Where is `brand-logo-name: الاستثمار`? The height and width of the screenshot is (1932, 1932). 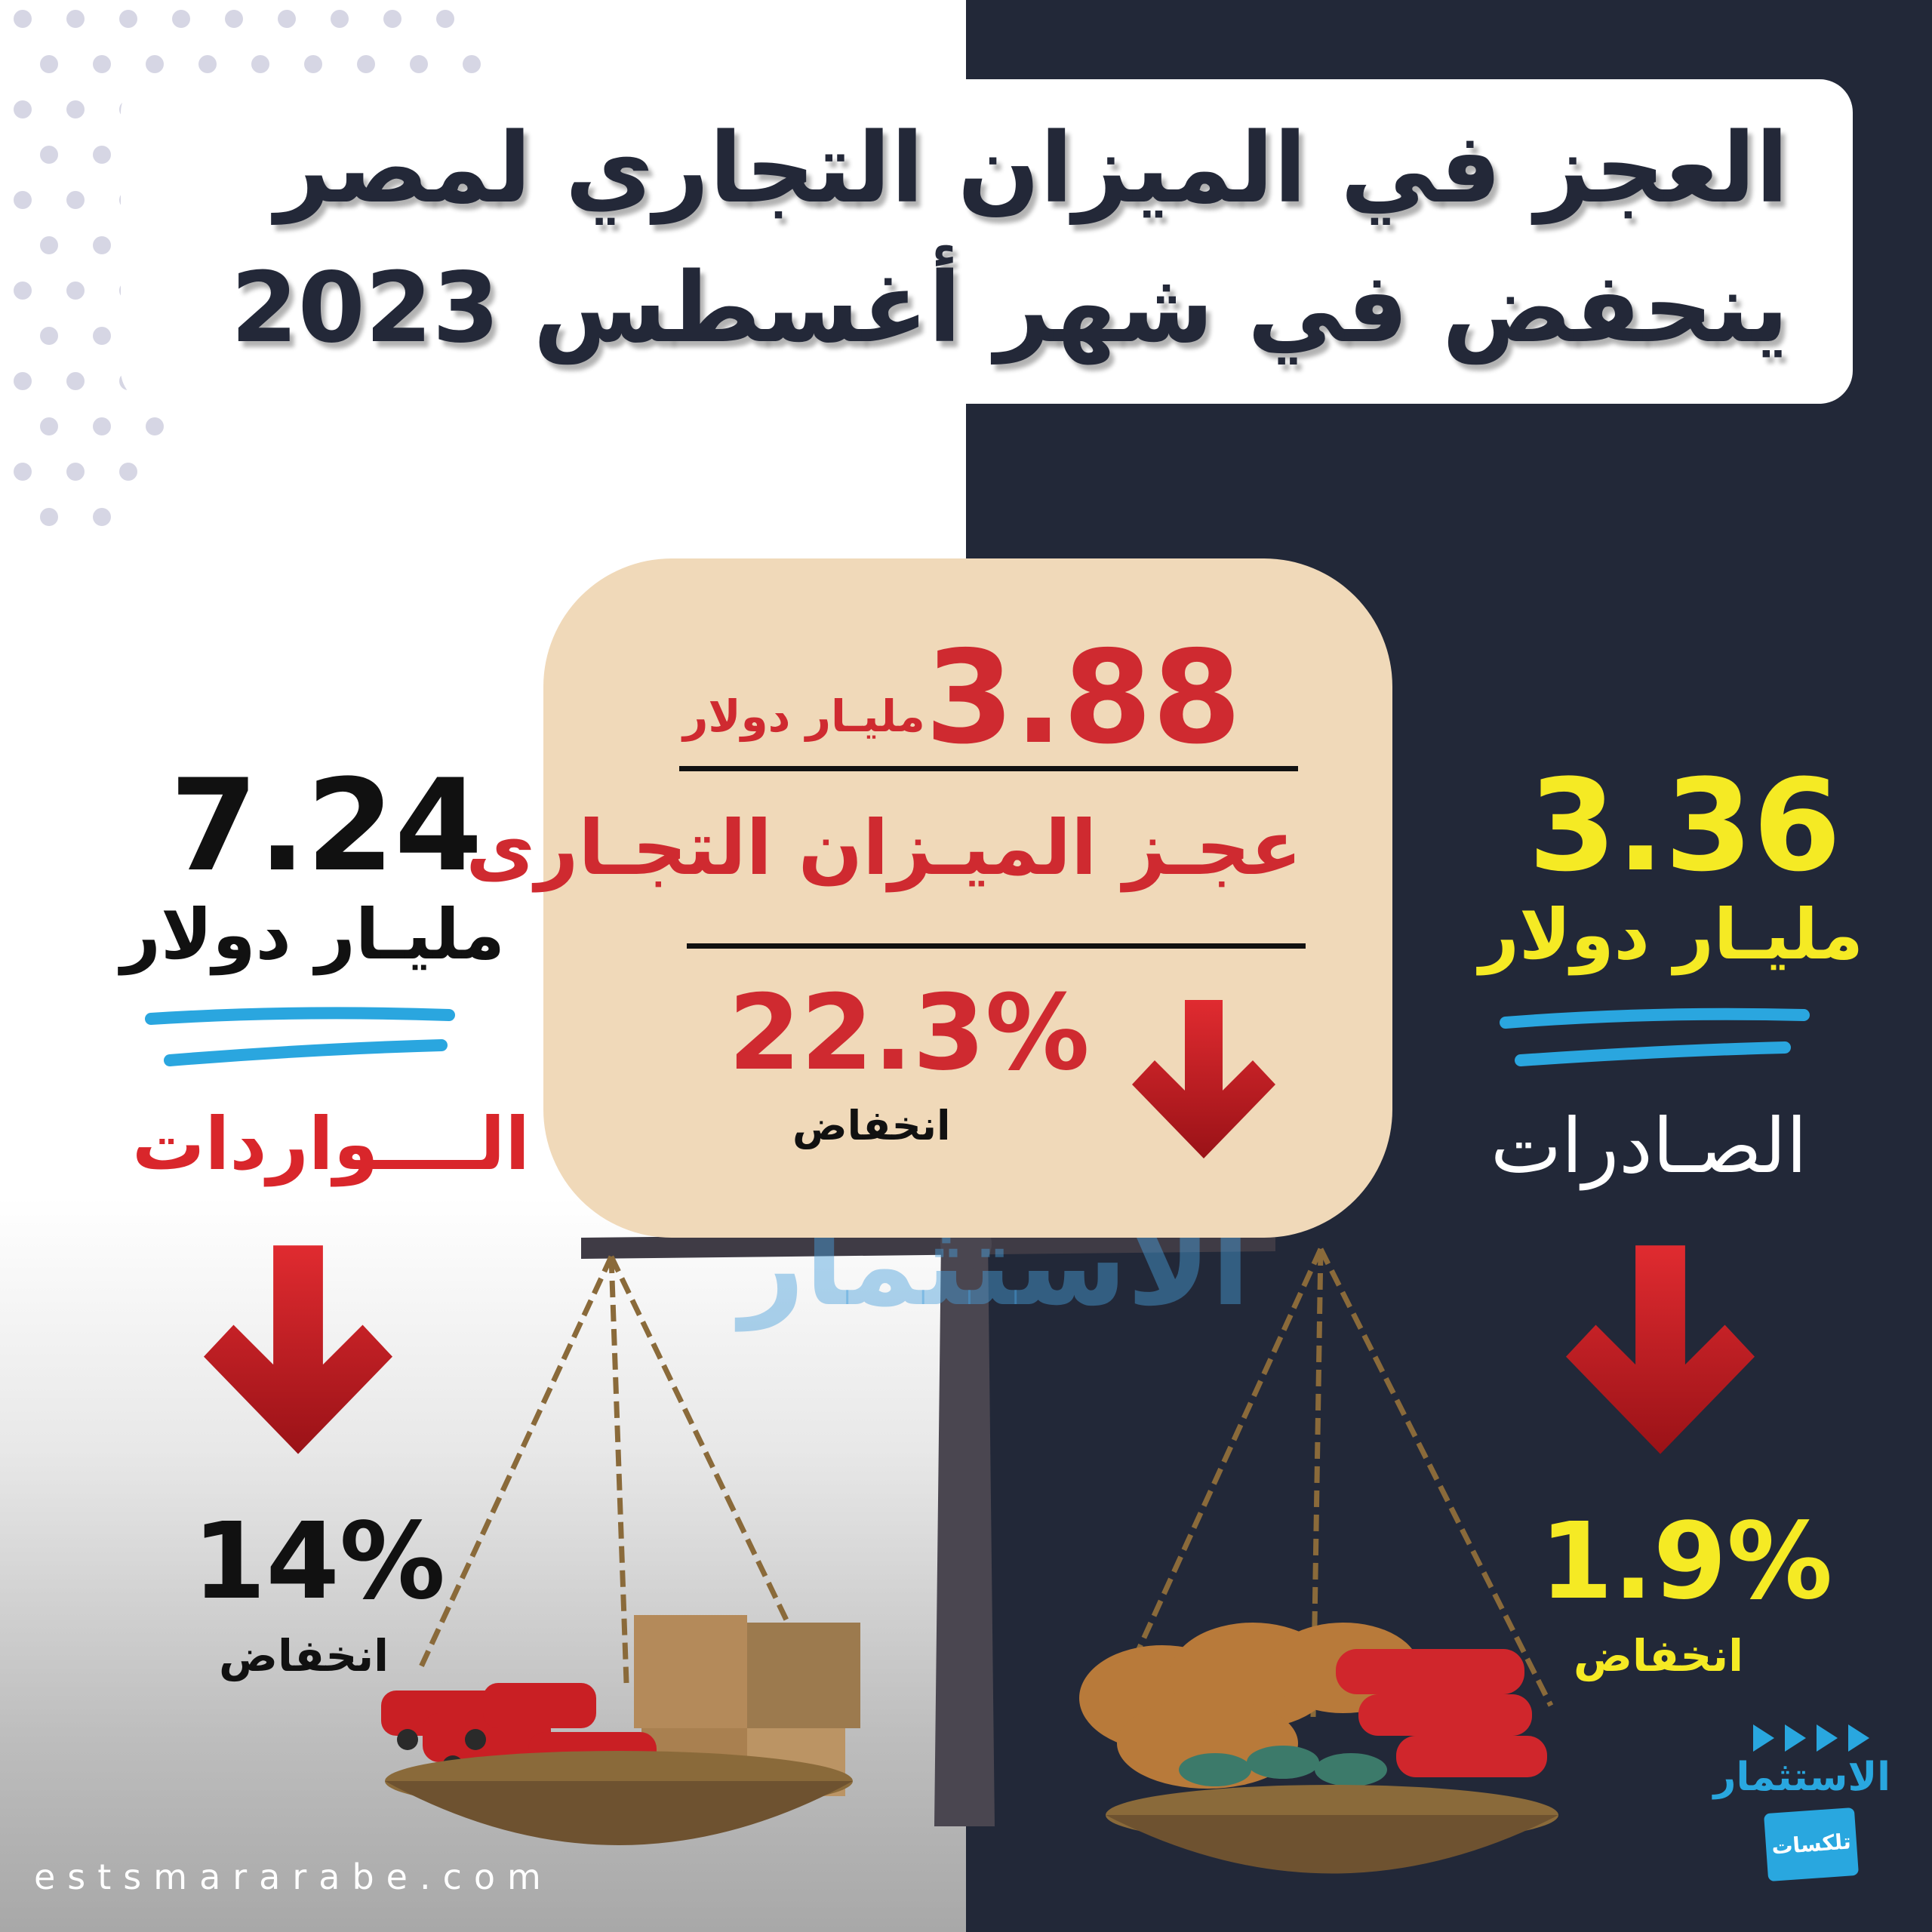
brand-logo-name: الاستثمار is located at coordinates (1801, 1777).